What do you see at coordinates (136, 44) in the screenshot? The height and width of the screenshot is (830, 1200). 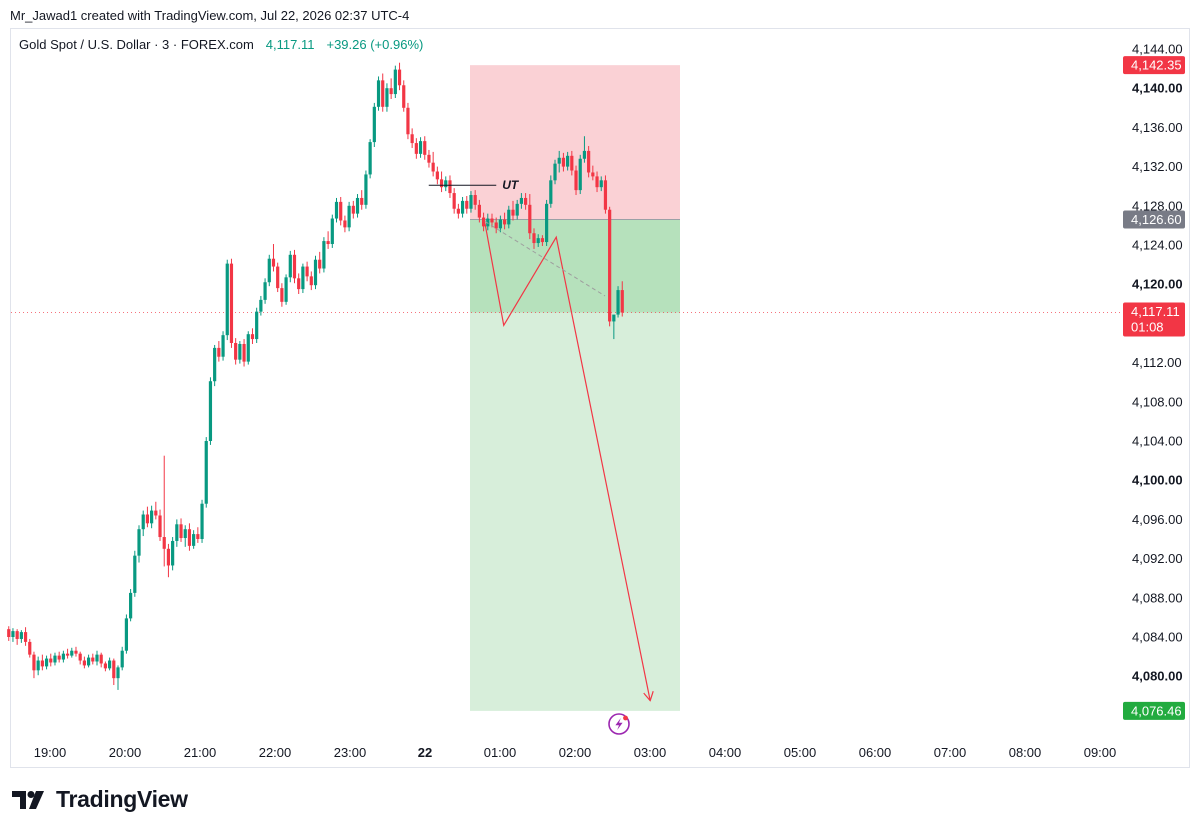 I see `legend-symbol: Gold Spot / U.S. Dollar · 3 · FOREX.com` at bounding box center [136, 44].